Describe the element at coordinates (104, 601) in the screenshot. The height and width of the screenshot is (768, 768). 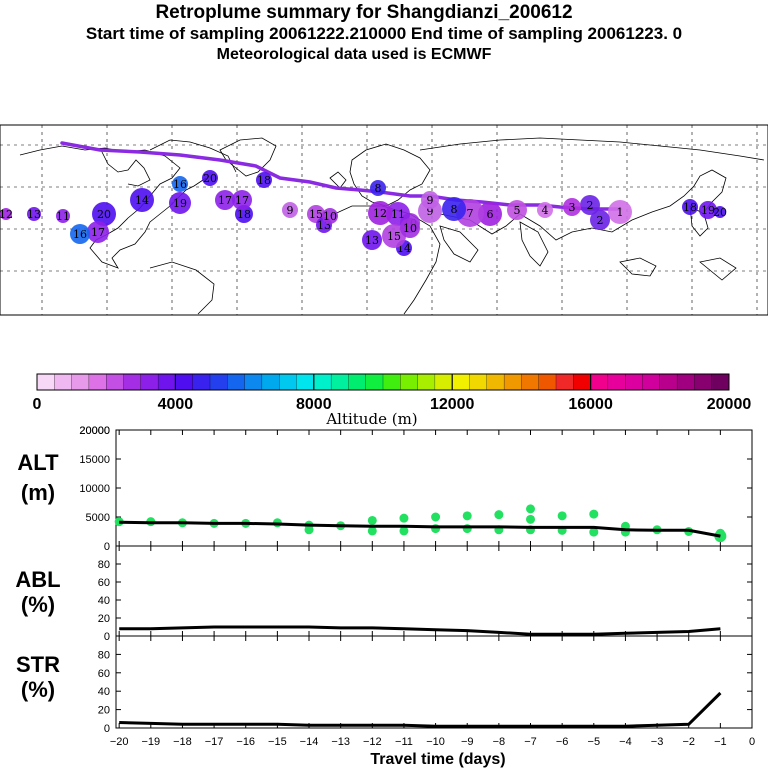
I see `y-tick-label: 40` at that location.